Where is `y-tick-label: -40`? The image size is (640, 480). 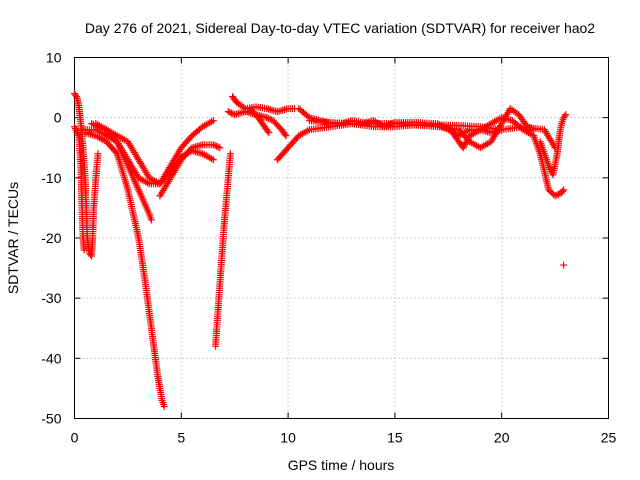 y-tick-label: -40 is located at coordinates (51, 358).